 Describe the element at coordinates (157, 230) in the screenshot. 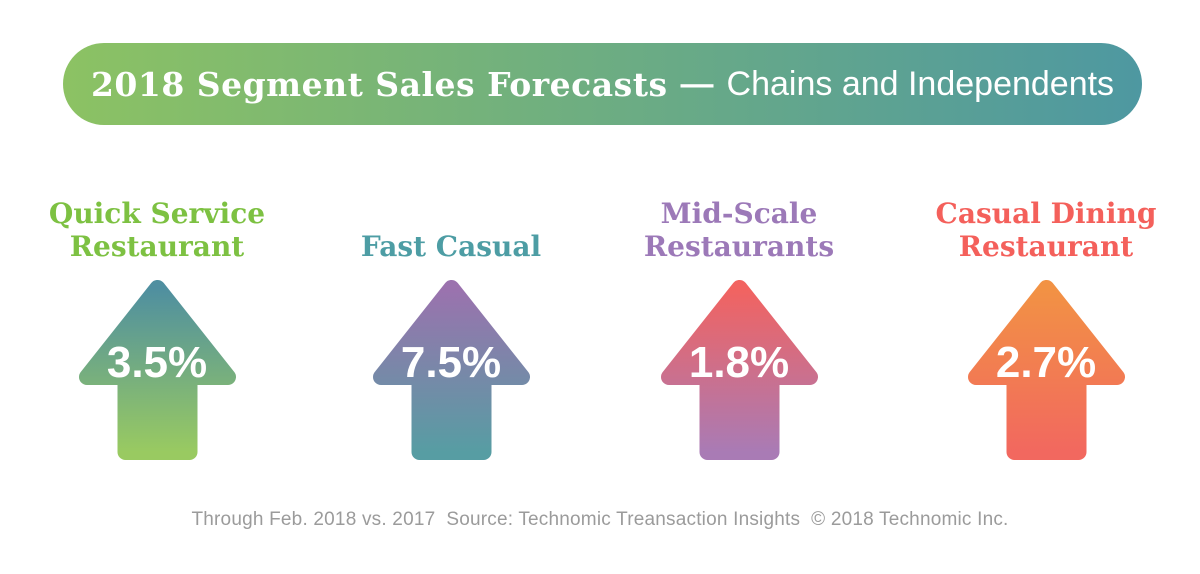

I see `segment-label: Quick Service Restaurant` at that location.